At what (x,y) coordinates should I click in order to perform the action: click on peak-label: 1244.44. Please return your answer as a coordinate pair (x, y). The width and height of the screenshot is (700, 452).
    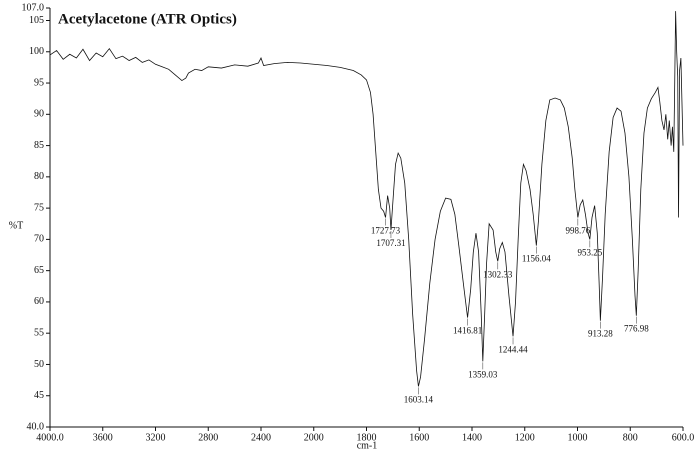
    Looking at the image, I should click on (513, 349).